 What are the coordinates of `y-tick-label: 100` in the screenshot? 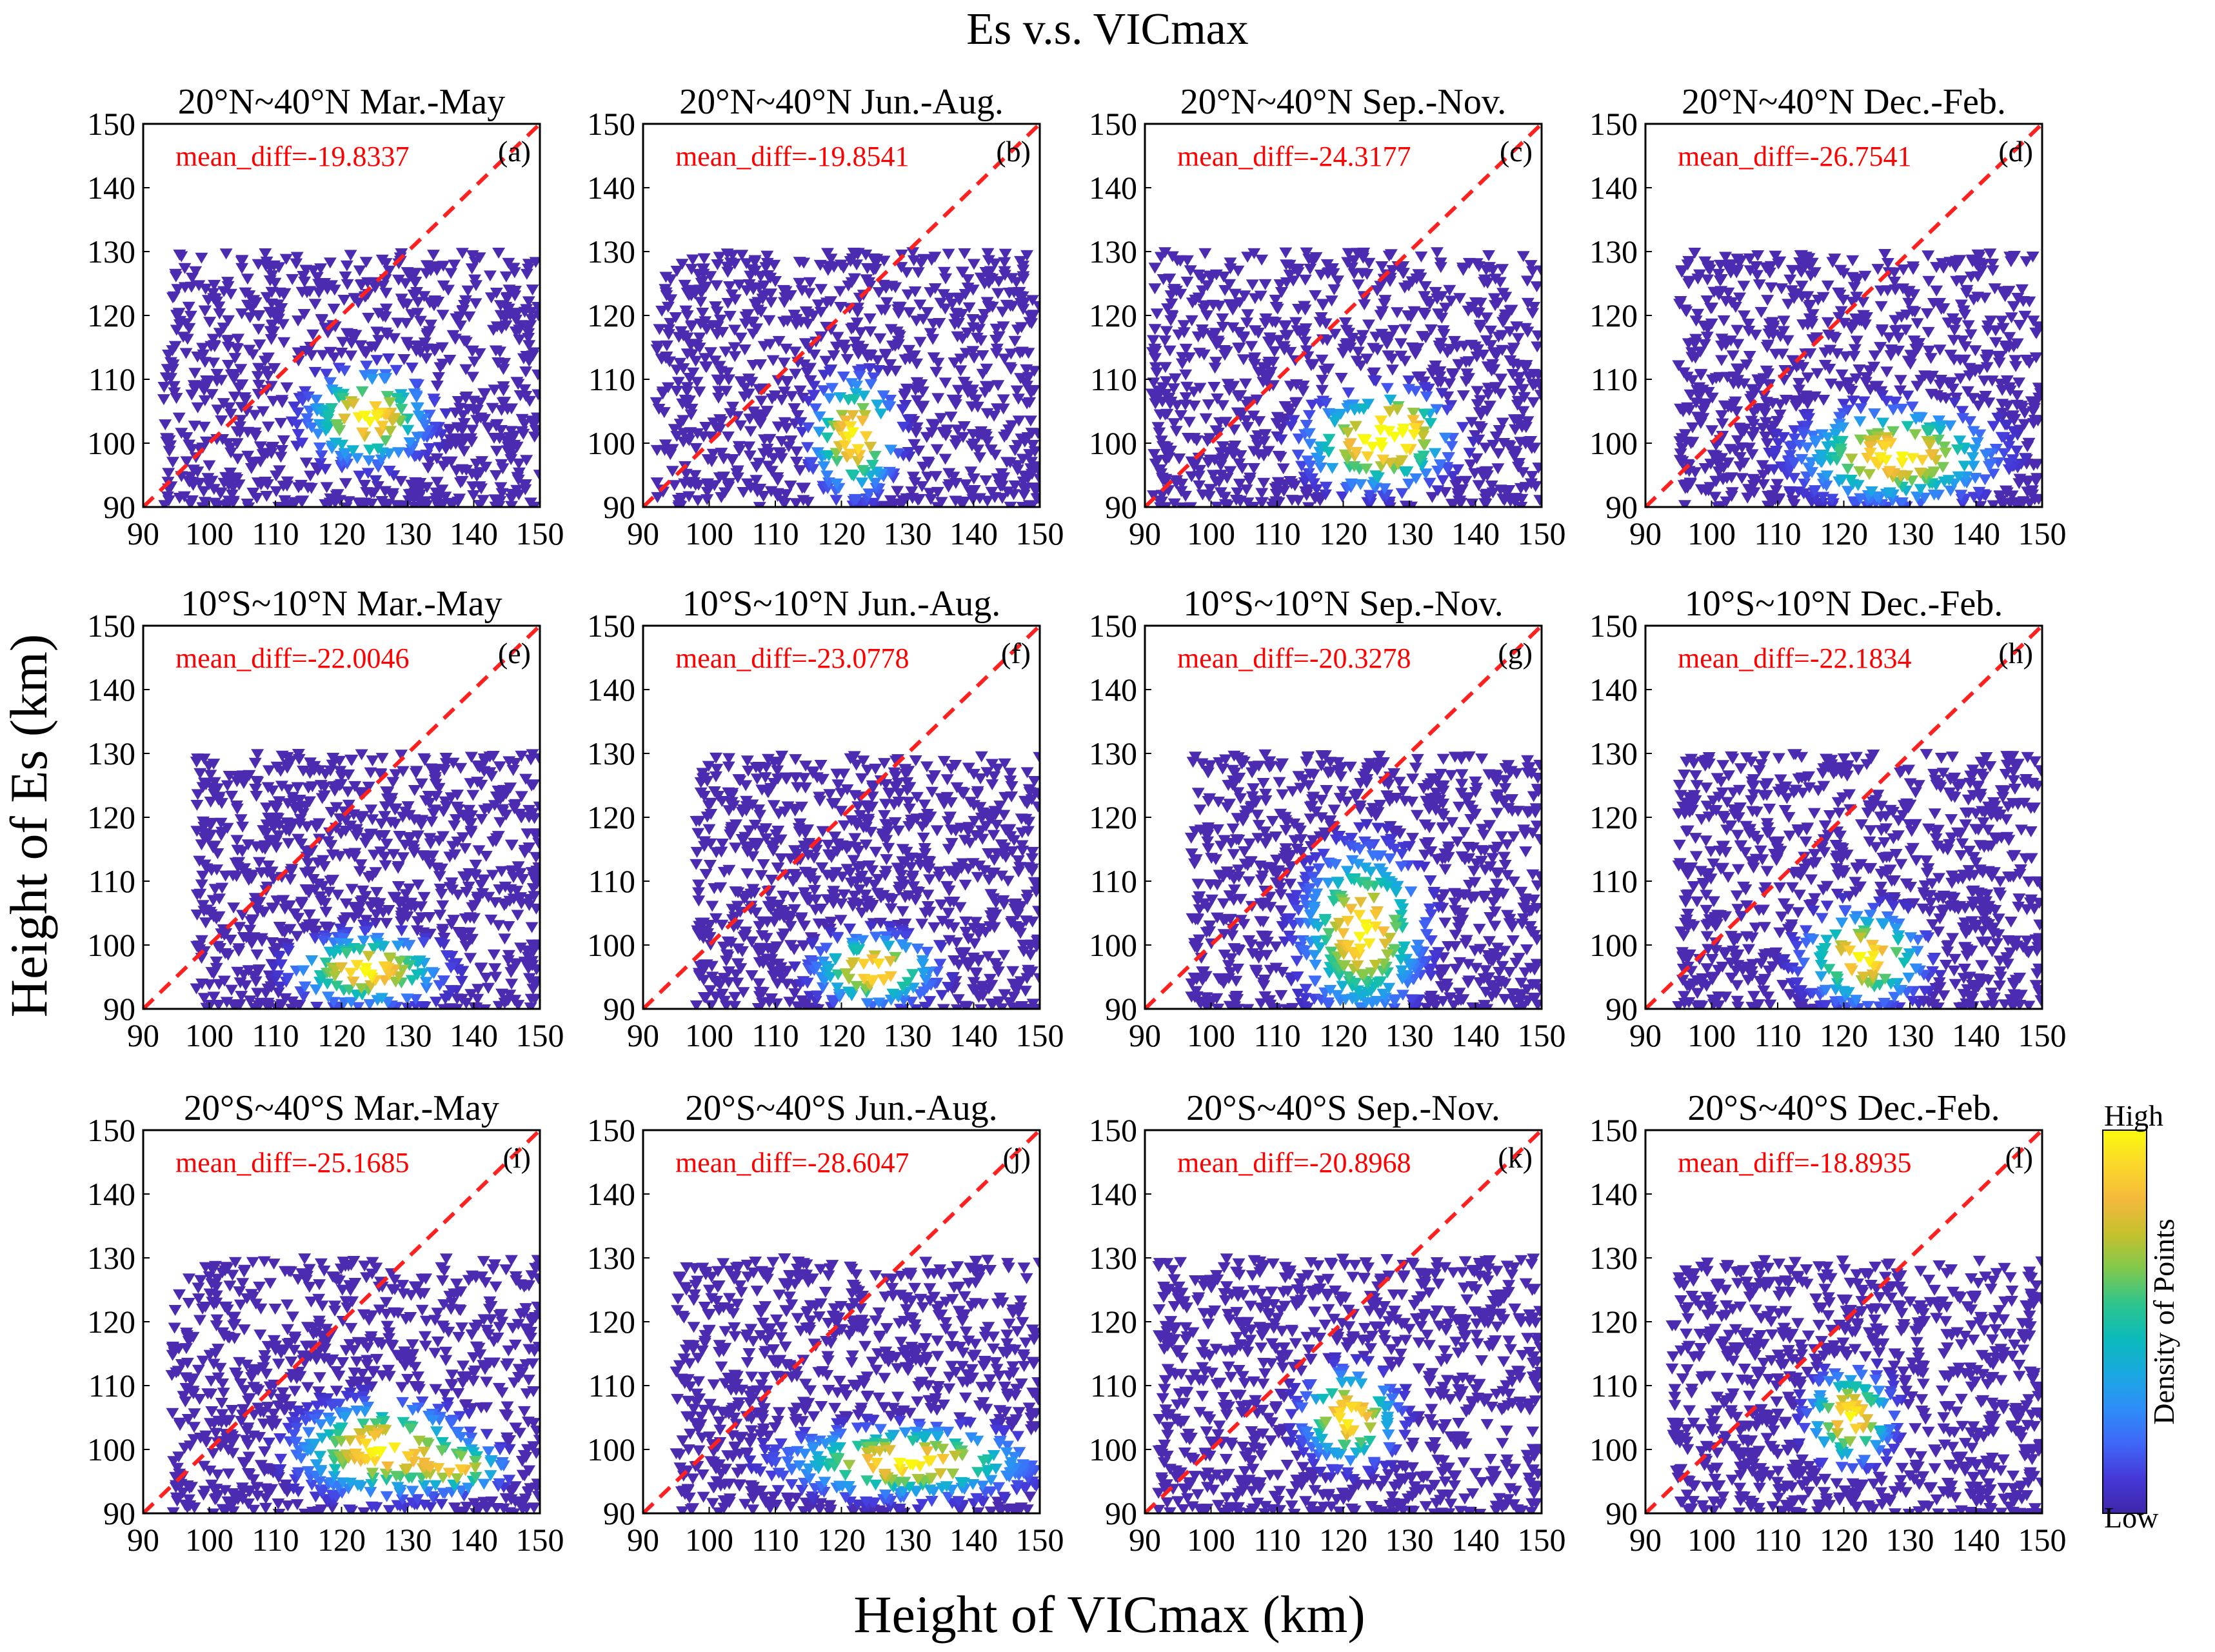 It's located at (111, 945).